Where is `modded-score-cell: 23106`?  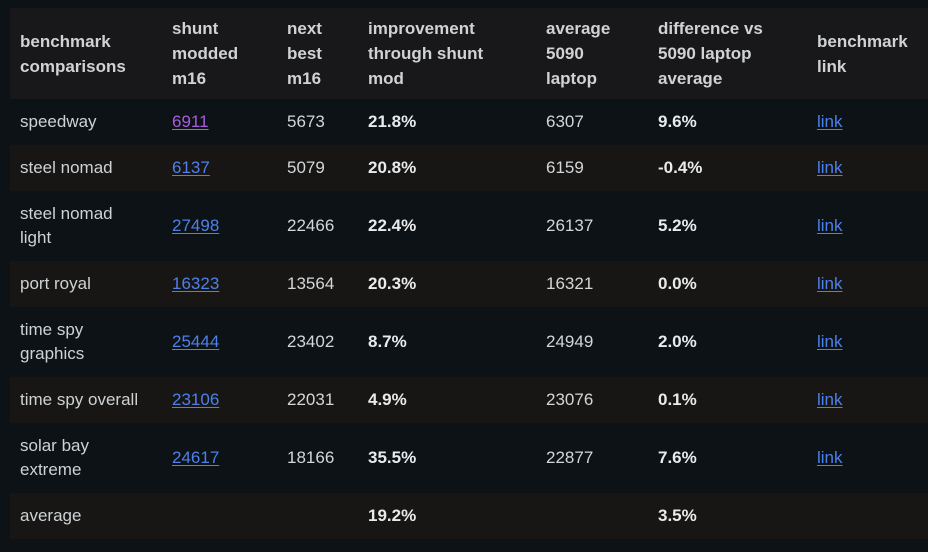
modded-score-cell: 23106 is located at coordinates (219, 400).